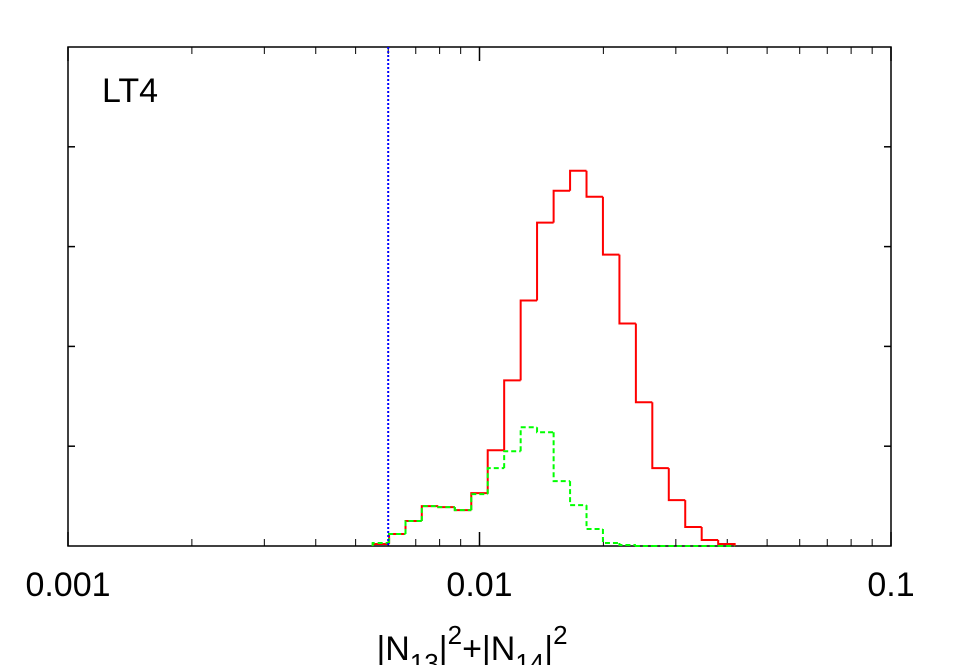 Image resolution: width=960 pixels, height=665 pixels. Describe the element at coordinates (488, 647) in the screenshot. I see `x-label-part: +|N` at that location.